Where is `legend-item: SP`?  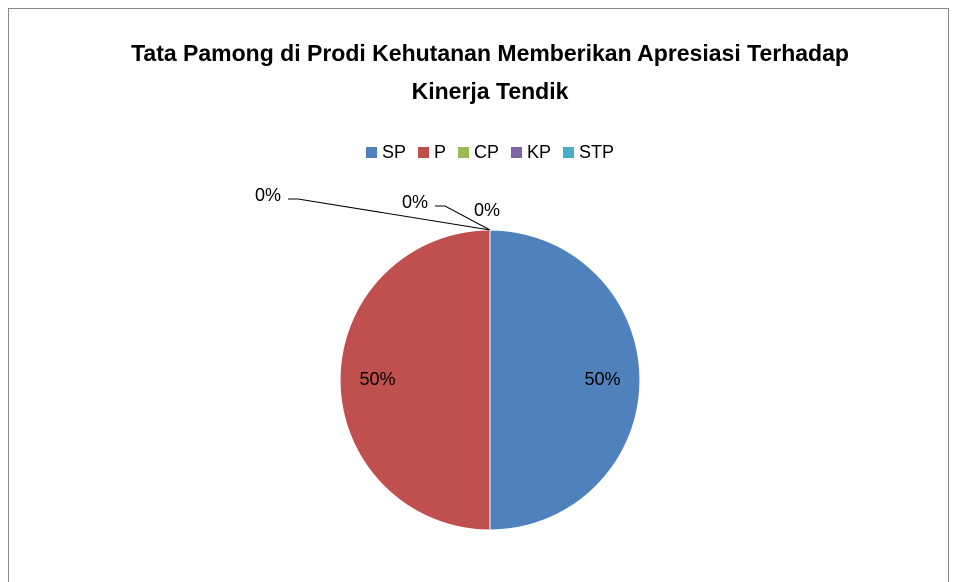
legend-item: SP is located at coordinates (385, 152).